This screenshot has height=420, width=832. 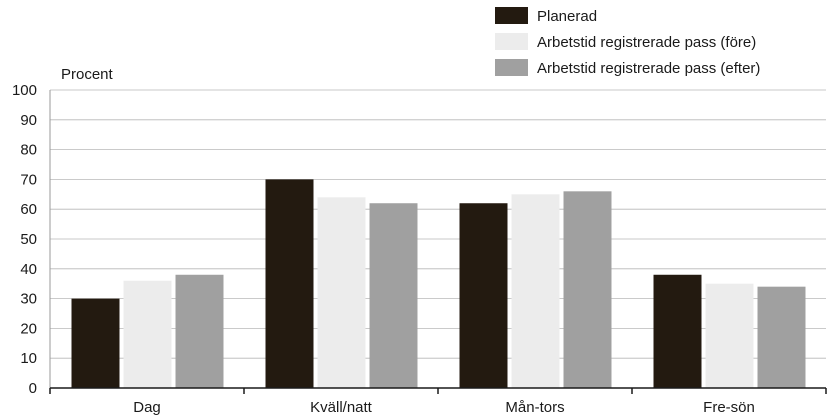 What do you see at coordinates (28, 179) in the screenshot?
I see `y-tick-label: 70` at bounding box center [28, 179].